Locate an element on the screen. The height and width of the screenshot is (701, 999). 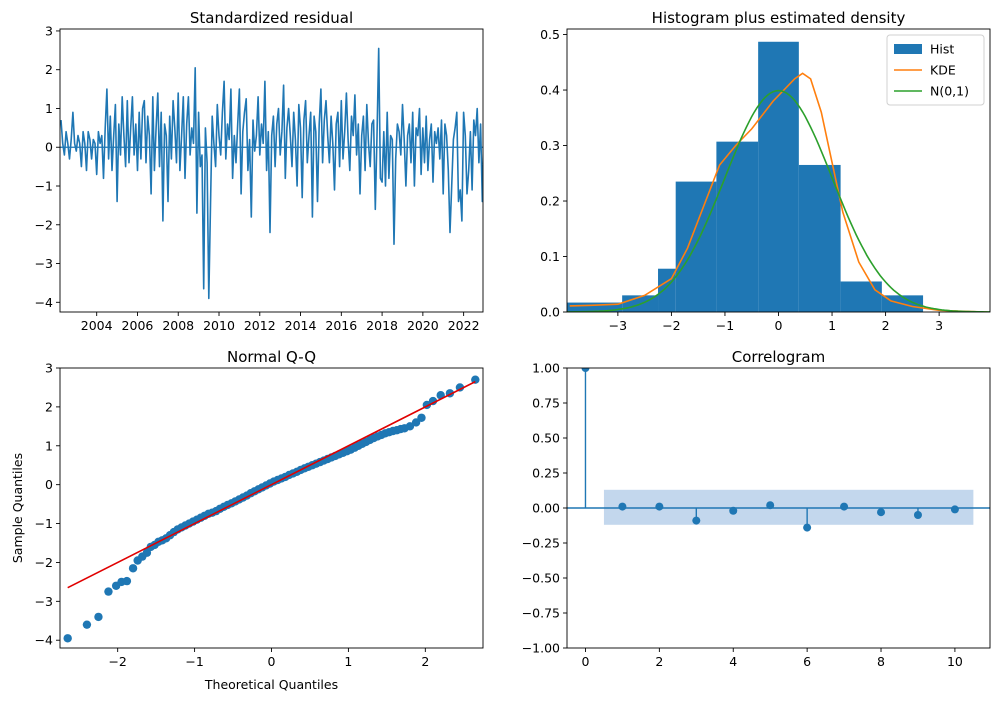
x-tick-label: 2006 is located at coordinates (138, 325).